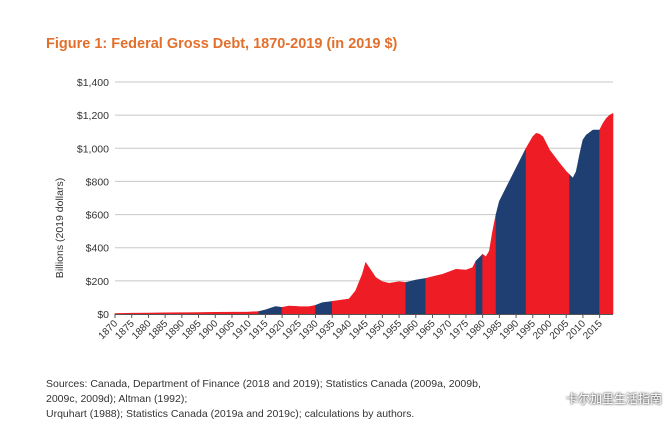 Image resolution: width=672 pixels, height=428 pixels. What do you see at coordinates (613, 399) in the screenshot?
I see `watermark-text: 卡尔加里生活指南` at bounding box center [613, 399].